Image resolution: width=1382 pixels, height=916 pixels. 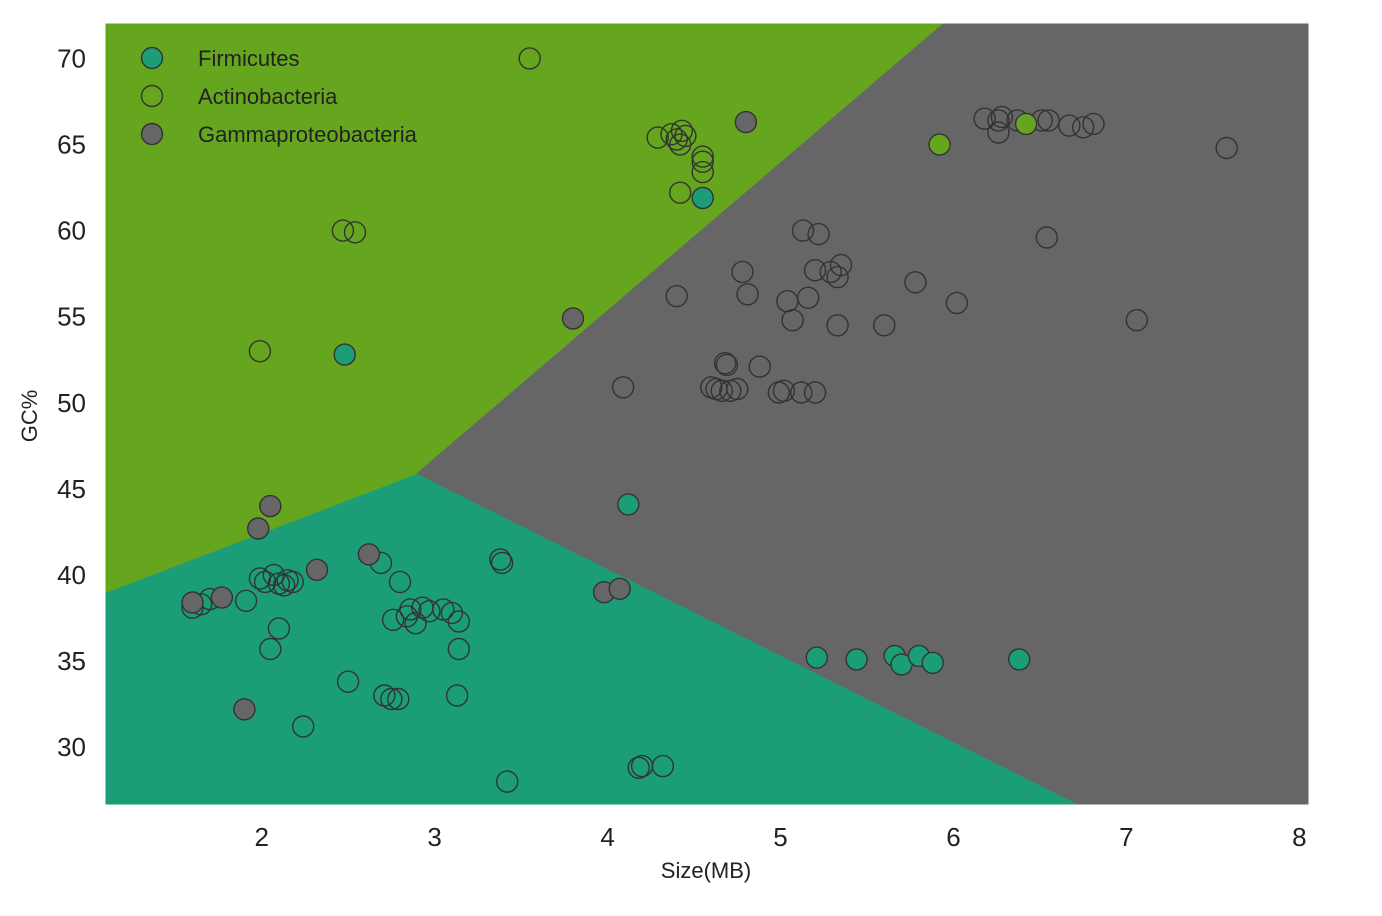 What do you see at coordinates (71, 575) in the screenshot?
I see `y-tick-label: 40` at bounding box center [71, 575].